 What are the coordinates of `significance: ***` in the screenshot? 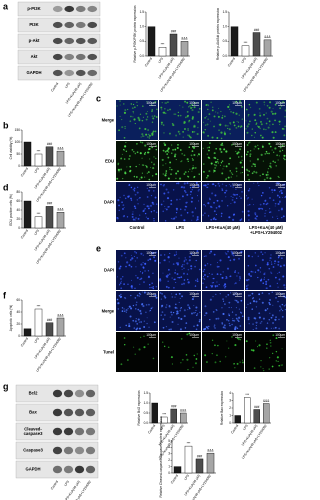 It's located at (39, 151).